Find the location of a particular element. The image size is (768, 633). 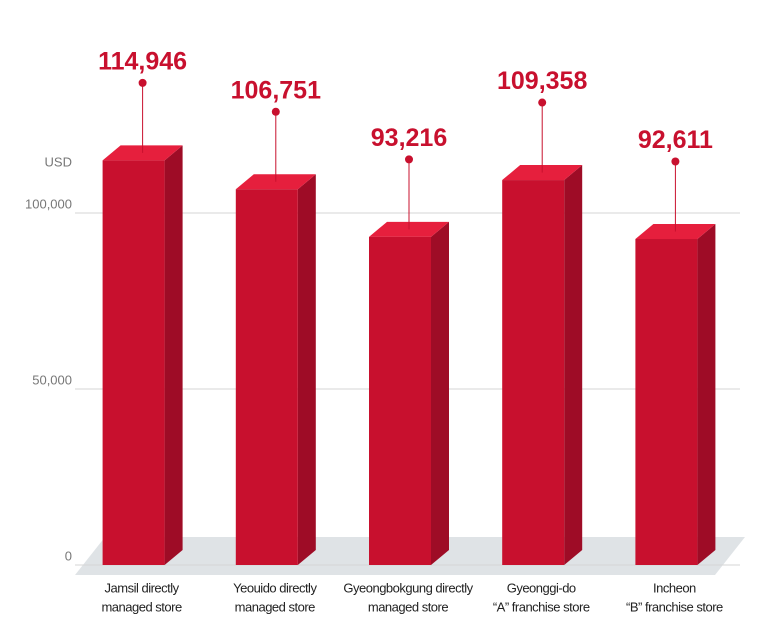

value-label: 114,946 is located at coordinates (142, 61).